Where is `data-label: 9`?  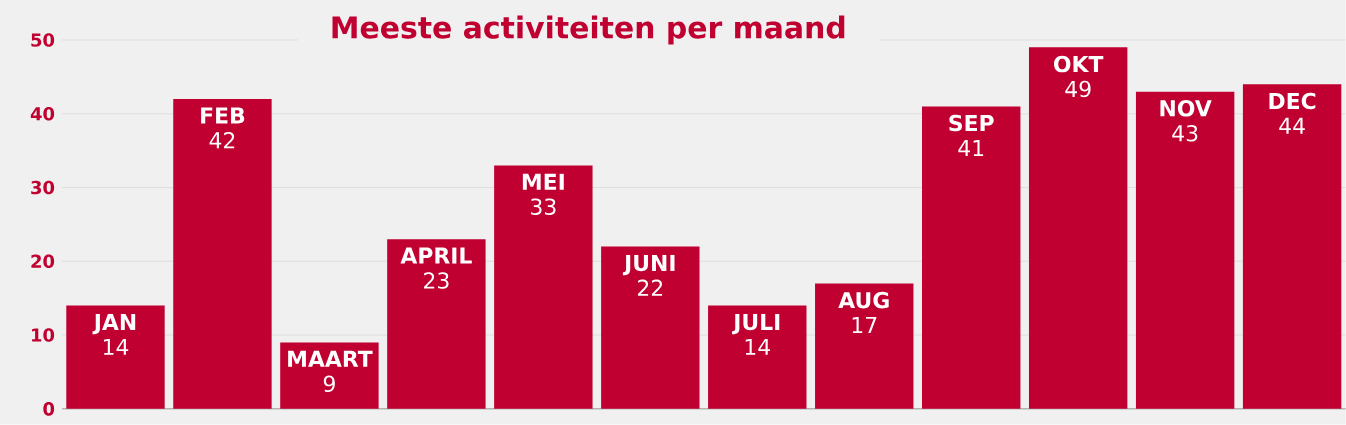
data-label: 9 is located at coordinates (329, 384).